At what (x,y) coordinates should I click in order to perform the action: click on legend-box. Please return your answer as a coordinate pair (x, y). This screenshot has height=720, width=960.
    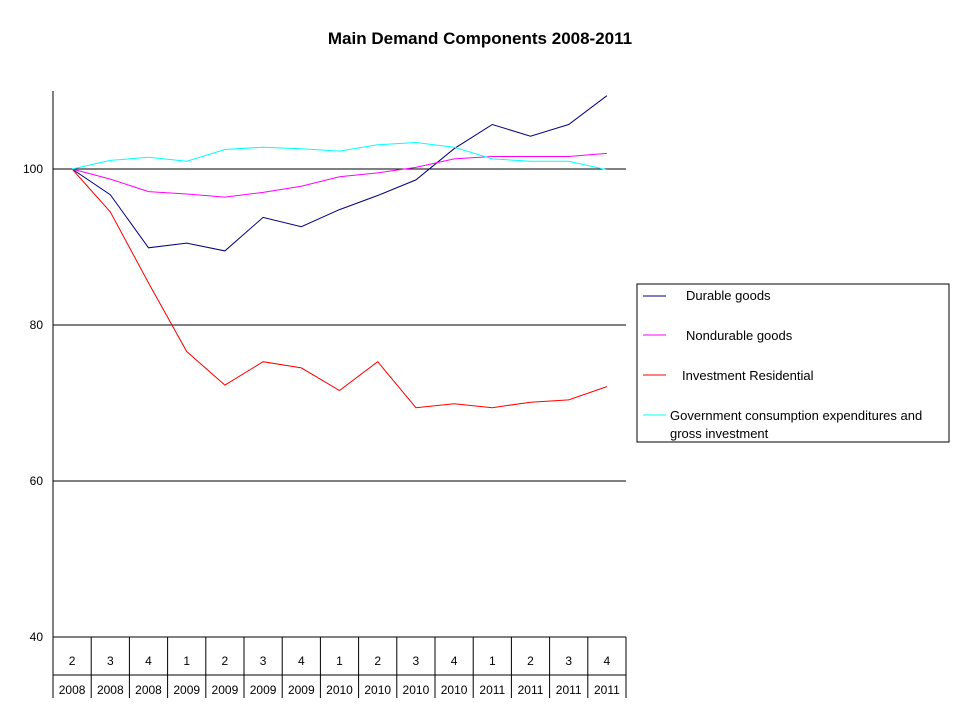
    Looking at the image, I should click on (793, 363).